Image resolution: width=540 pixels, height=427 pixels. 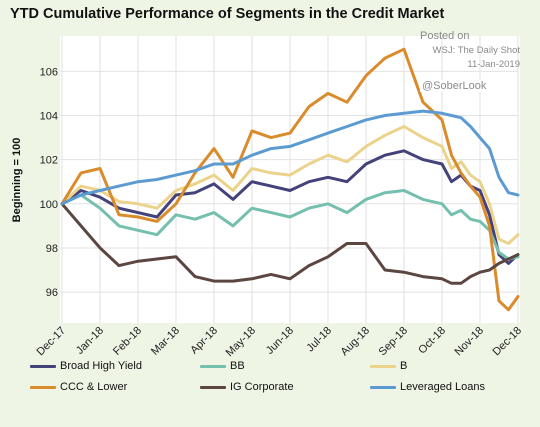 I want to click on y-tick-label: 100, so click(x=49, y=205).